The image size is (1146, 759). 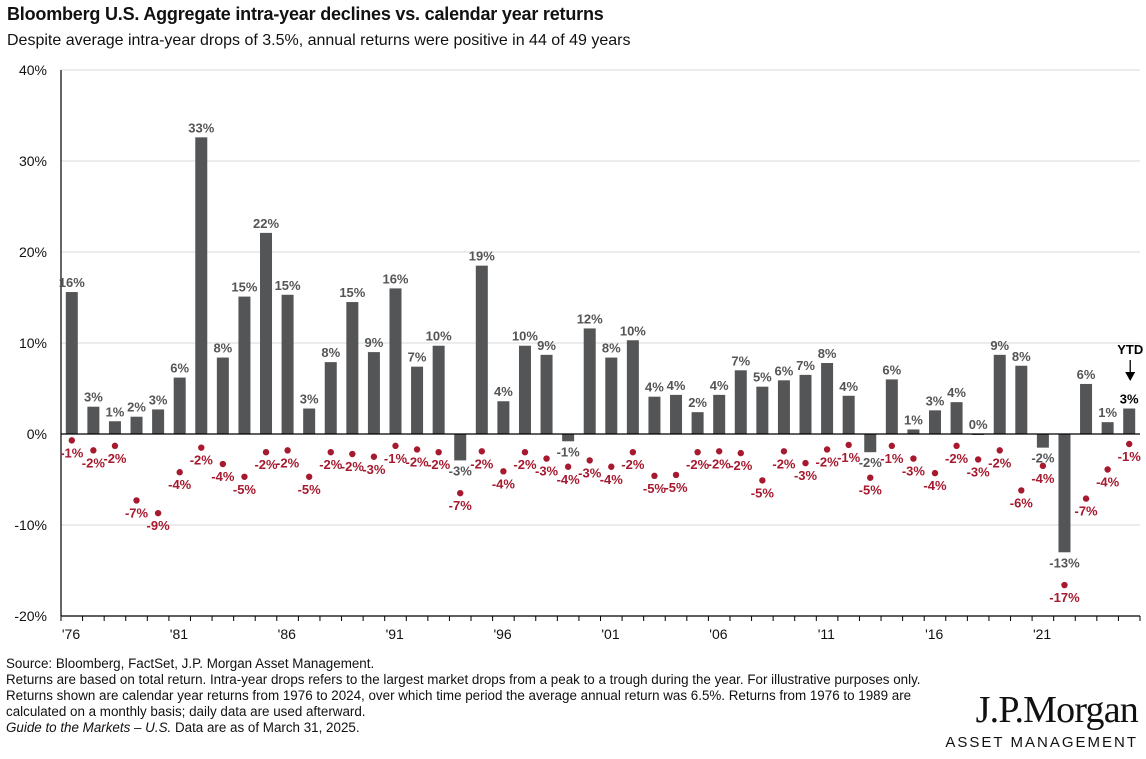 What do you see at coordinates (1057, 710) in the screenshot?
I see `logo-brand: J.P.Morgan` at bounding box center [1057, 710].